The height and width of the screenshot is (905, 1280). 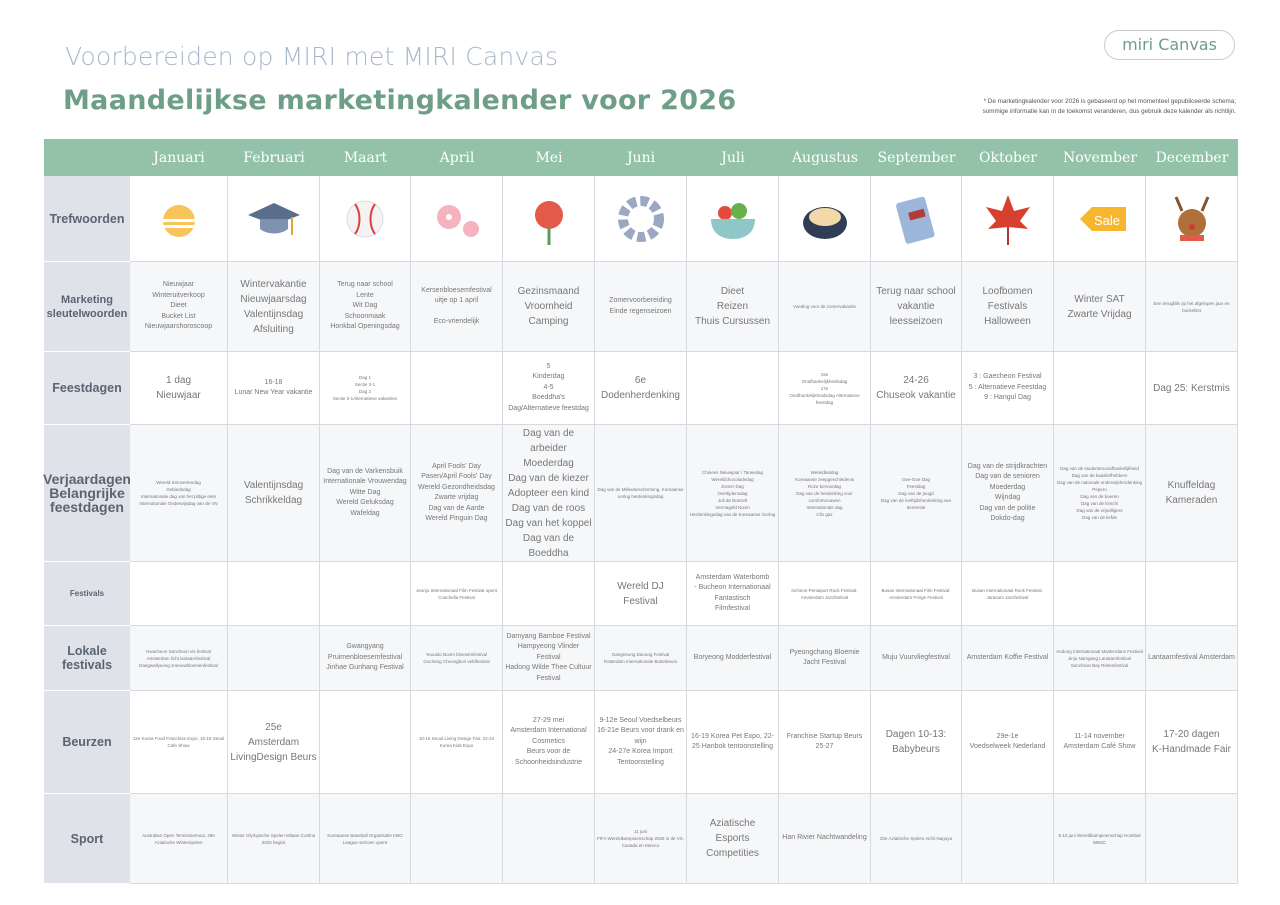 What do you see at coordinates (916, 839) in the screenshot?
I see `calendar-cell: 20e Aziatische Spelen Aichi-Nagoya` at bounding box center [916, 839].